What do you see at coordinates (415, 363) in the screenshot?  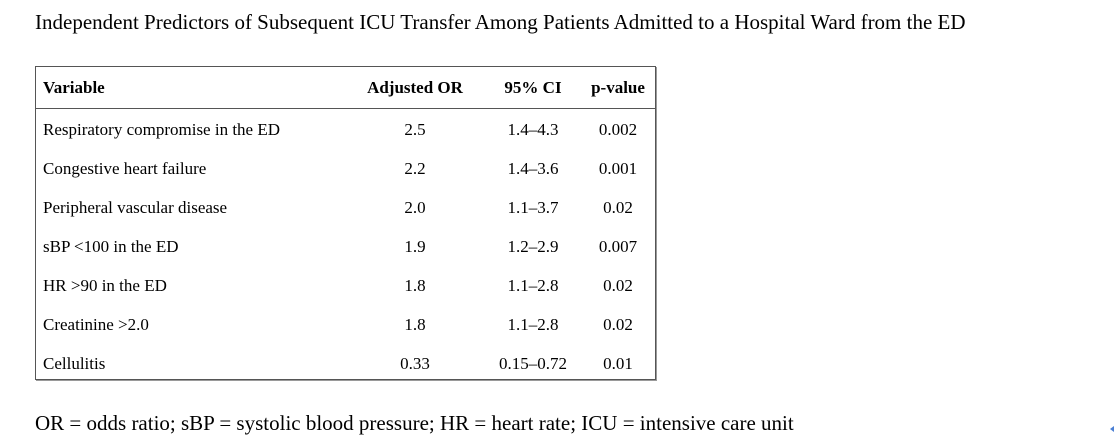 I see `cell-adjusted-or: 0.33` at bounding box center [415, 363].